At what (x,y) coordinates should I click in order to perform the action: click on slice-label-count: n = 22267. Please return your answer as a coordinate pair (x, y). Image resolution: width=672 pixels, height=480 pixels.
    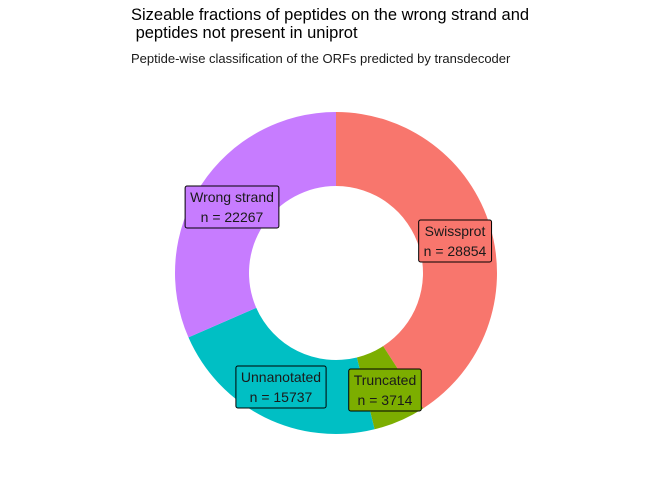
    Looking at the image, I should click on (232, 217).